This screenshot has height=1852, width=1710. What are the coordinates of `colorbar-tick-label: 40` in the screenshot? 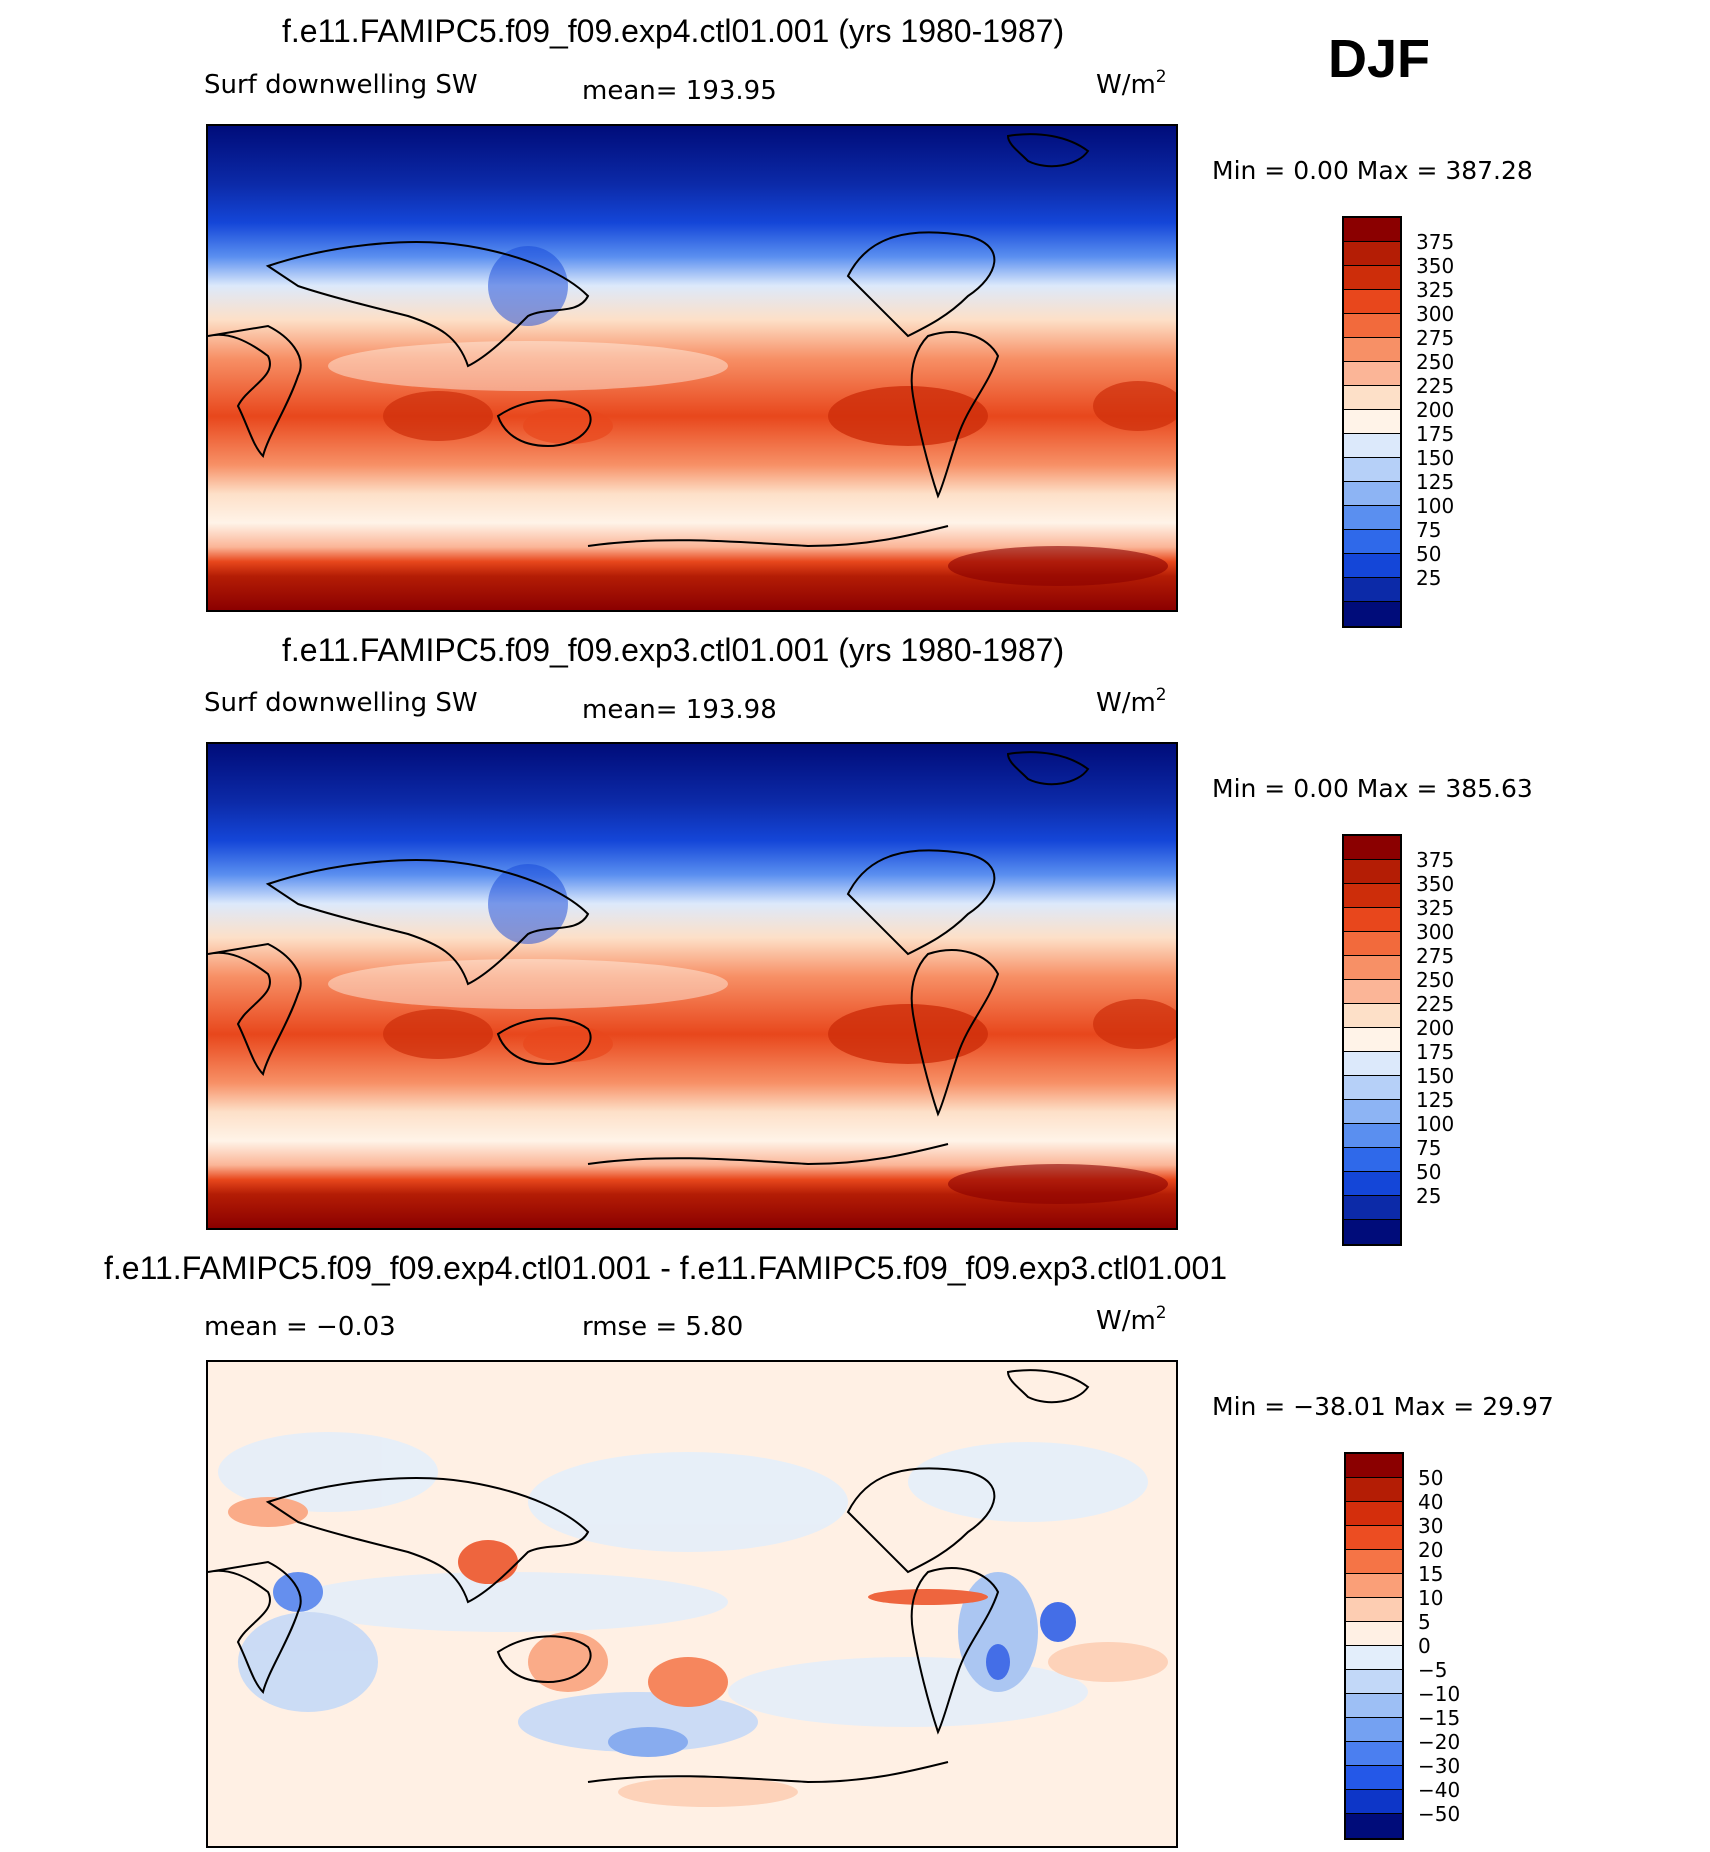 It's located at (1431, 1502).